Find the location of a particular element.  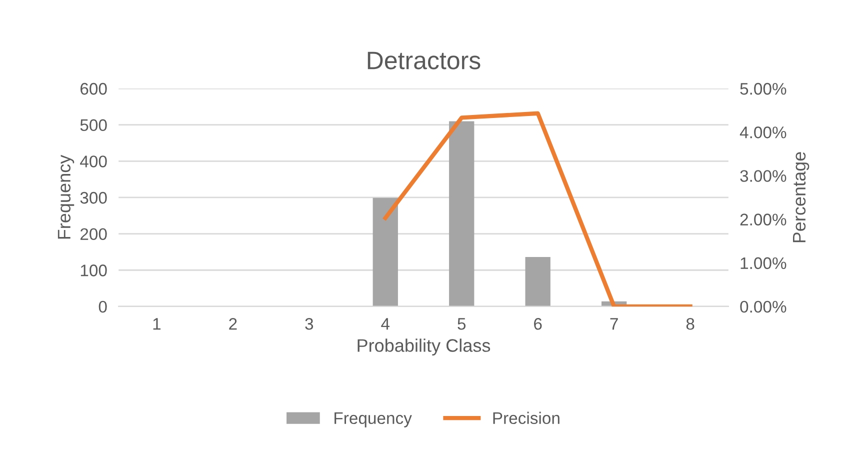

y-tick-label: 600 is located at coordinates (93, 88).